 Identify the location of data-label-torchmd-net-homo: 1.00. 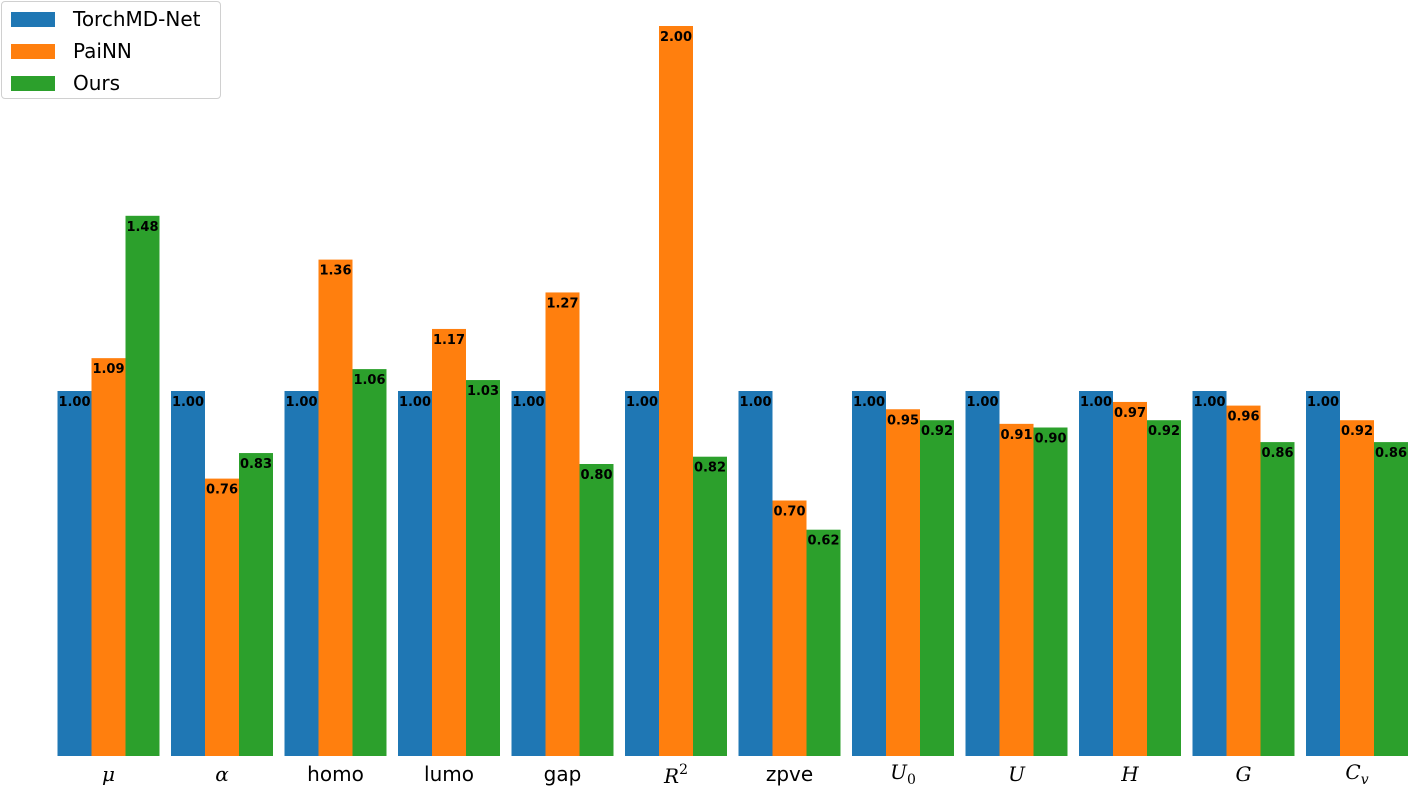
(301, 402).